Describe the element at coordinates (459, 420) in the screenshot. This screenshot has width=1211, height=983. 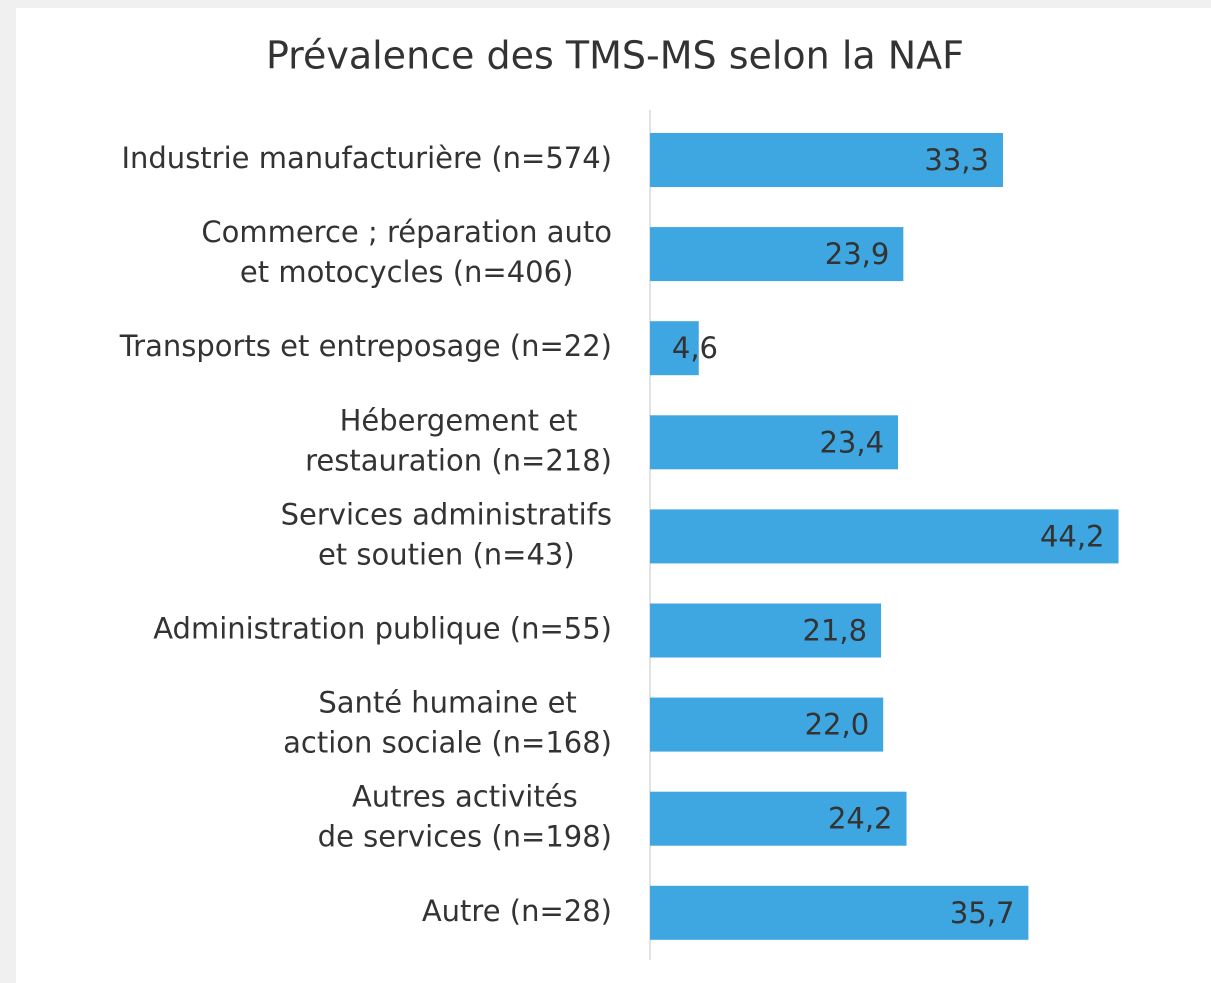
I see `category-label: Hébergement et` at that location.